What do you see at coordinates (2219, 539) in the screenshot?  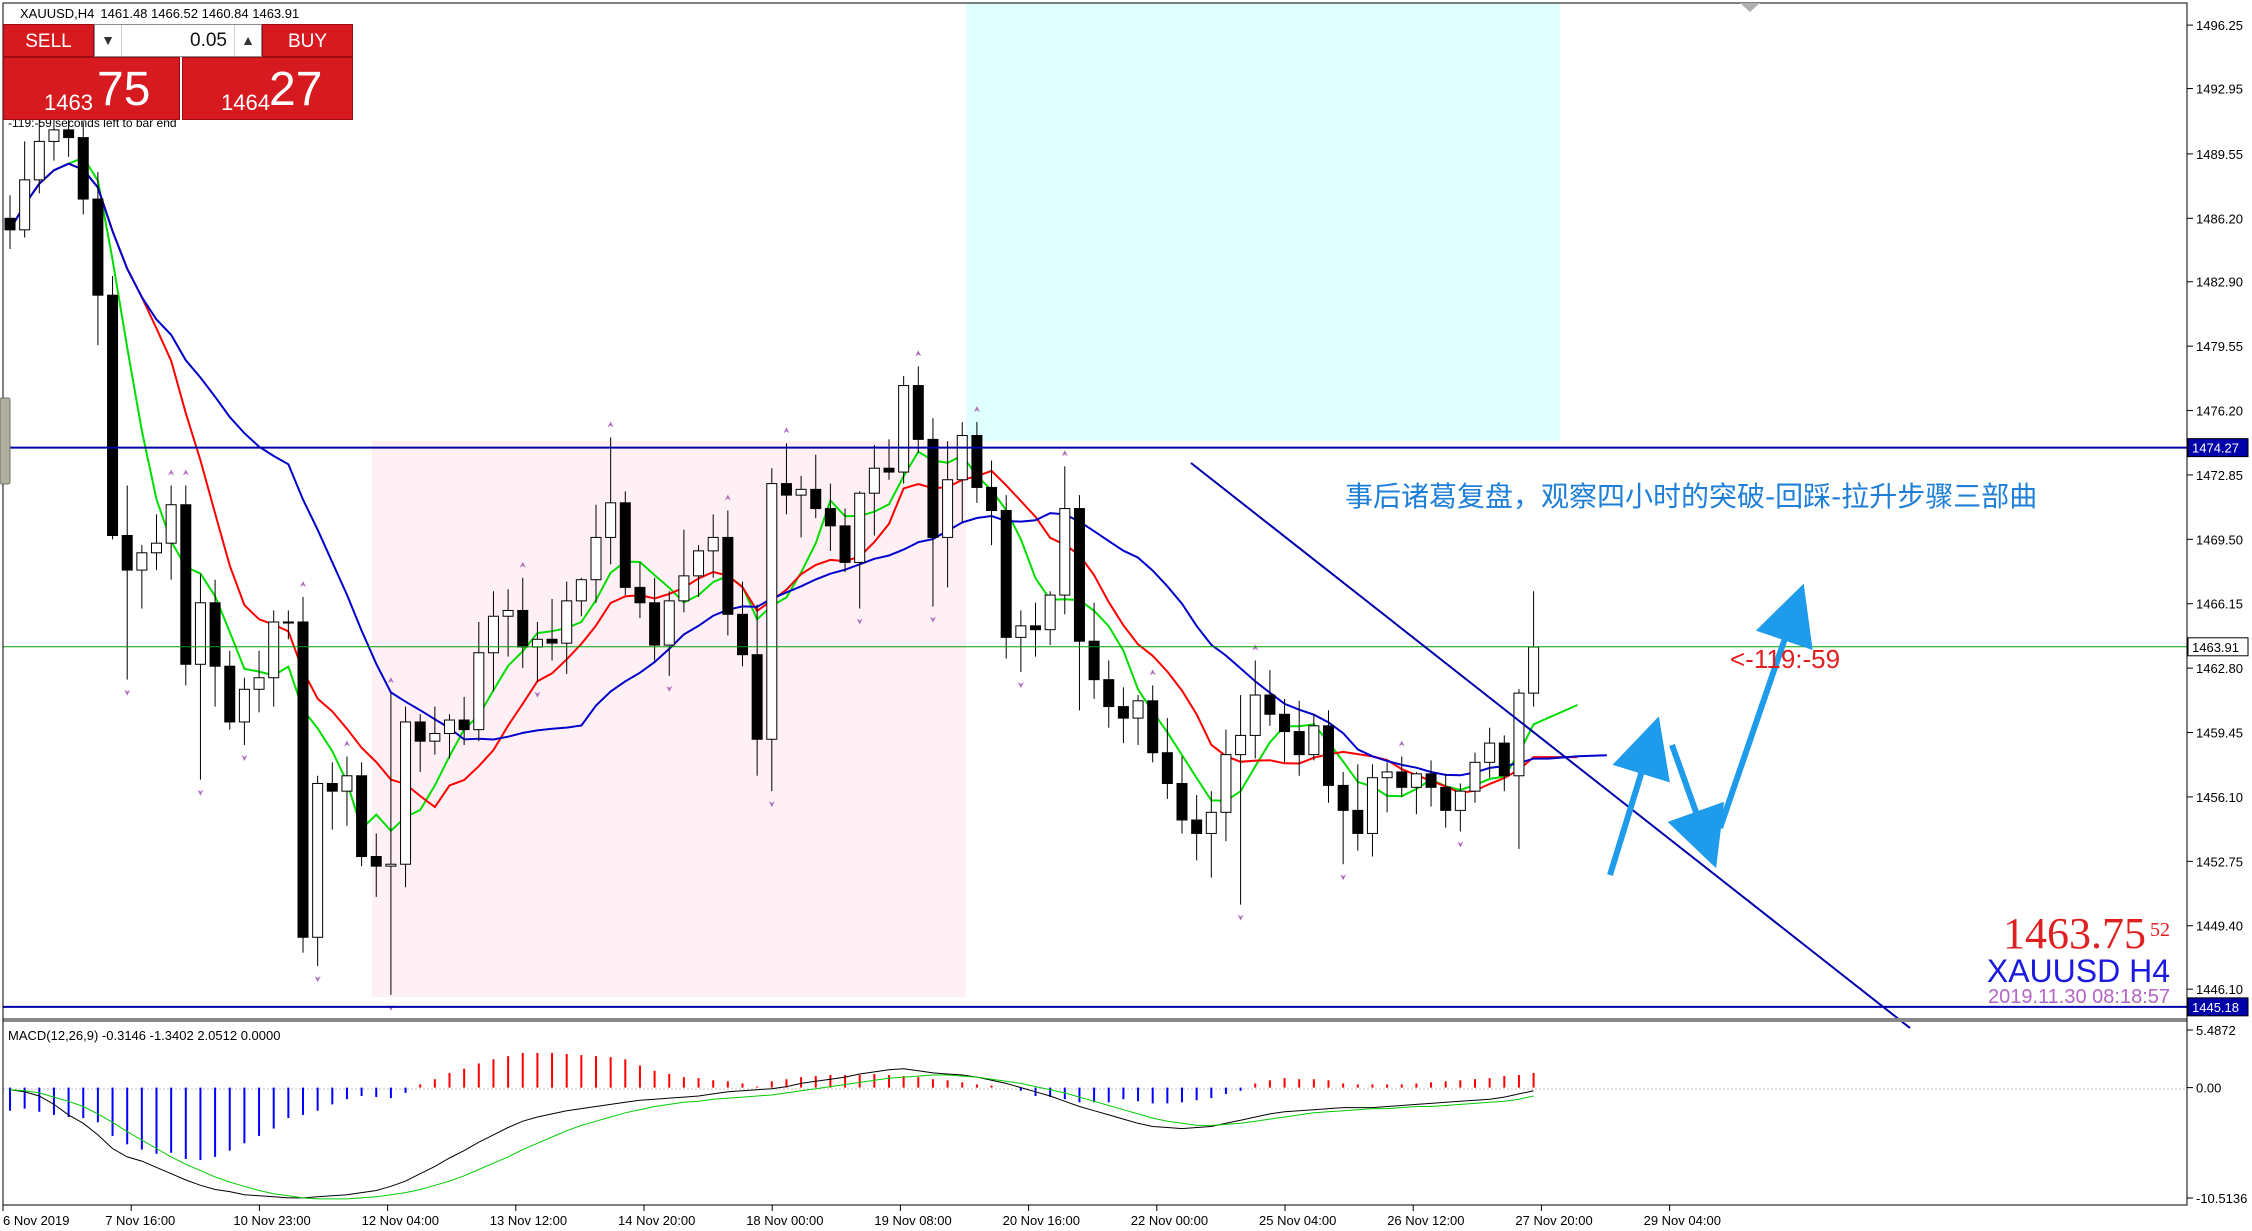 I see `price-label: 1469.50` at bounding box center [2219, 539].